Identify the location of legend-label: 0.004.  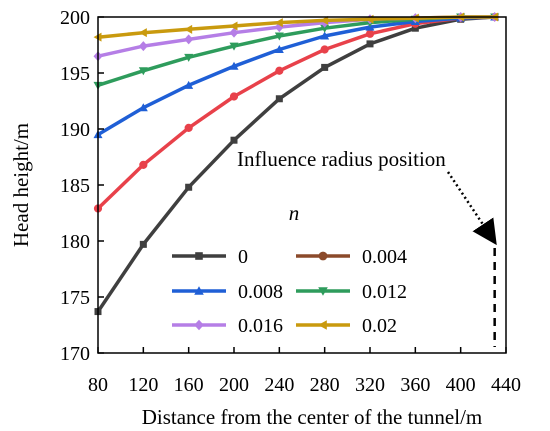
(384, 257).